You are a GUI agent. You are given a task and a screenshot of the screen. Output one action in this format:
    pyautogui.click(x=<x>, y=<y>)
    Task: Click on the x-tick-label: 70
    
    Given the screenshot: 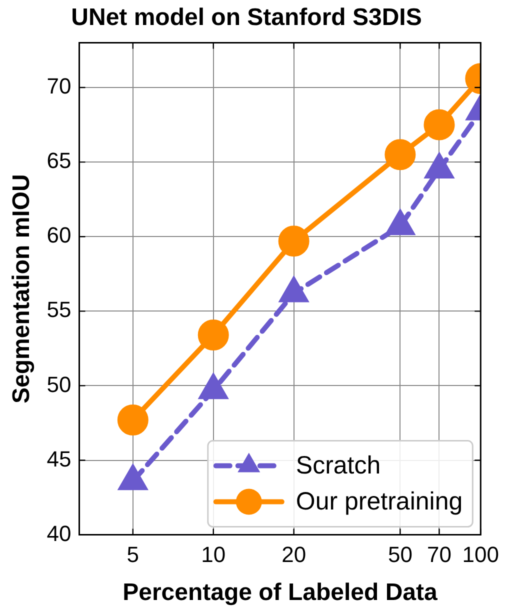 What is the action you would take?
    pyautogui.click(x=439, y=555)
    